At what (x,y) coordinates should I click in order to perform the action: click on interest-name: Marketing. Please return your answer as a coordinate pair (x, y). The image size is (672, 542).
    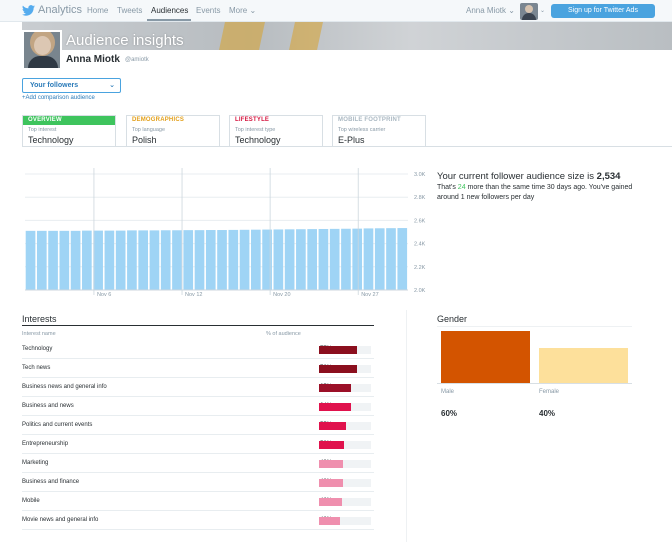
    Looking at the image, I should click on (35, 463).